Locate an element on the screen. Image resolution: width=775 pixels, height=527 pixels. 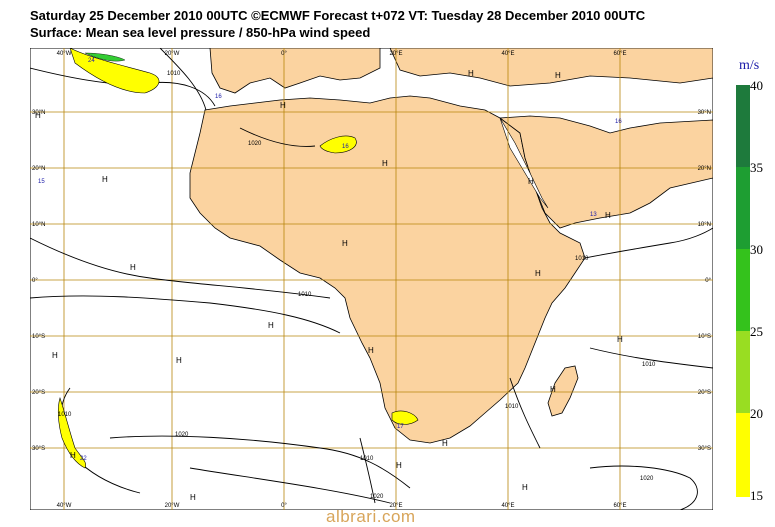
lat-label-right: 30°S is located at coordinates (704, 449).